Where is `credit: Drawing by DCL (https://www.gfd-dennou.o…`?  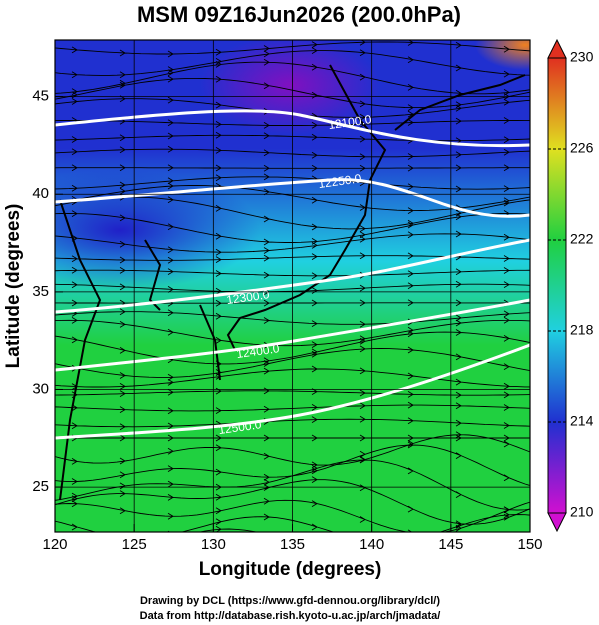
credit: Drawing by DCL (https://www.gfd-dennou.o… is located at coordinates (290, 601).